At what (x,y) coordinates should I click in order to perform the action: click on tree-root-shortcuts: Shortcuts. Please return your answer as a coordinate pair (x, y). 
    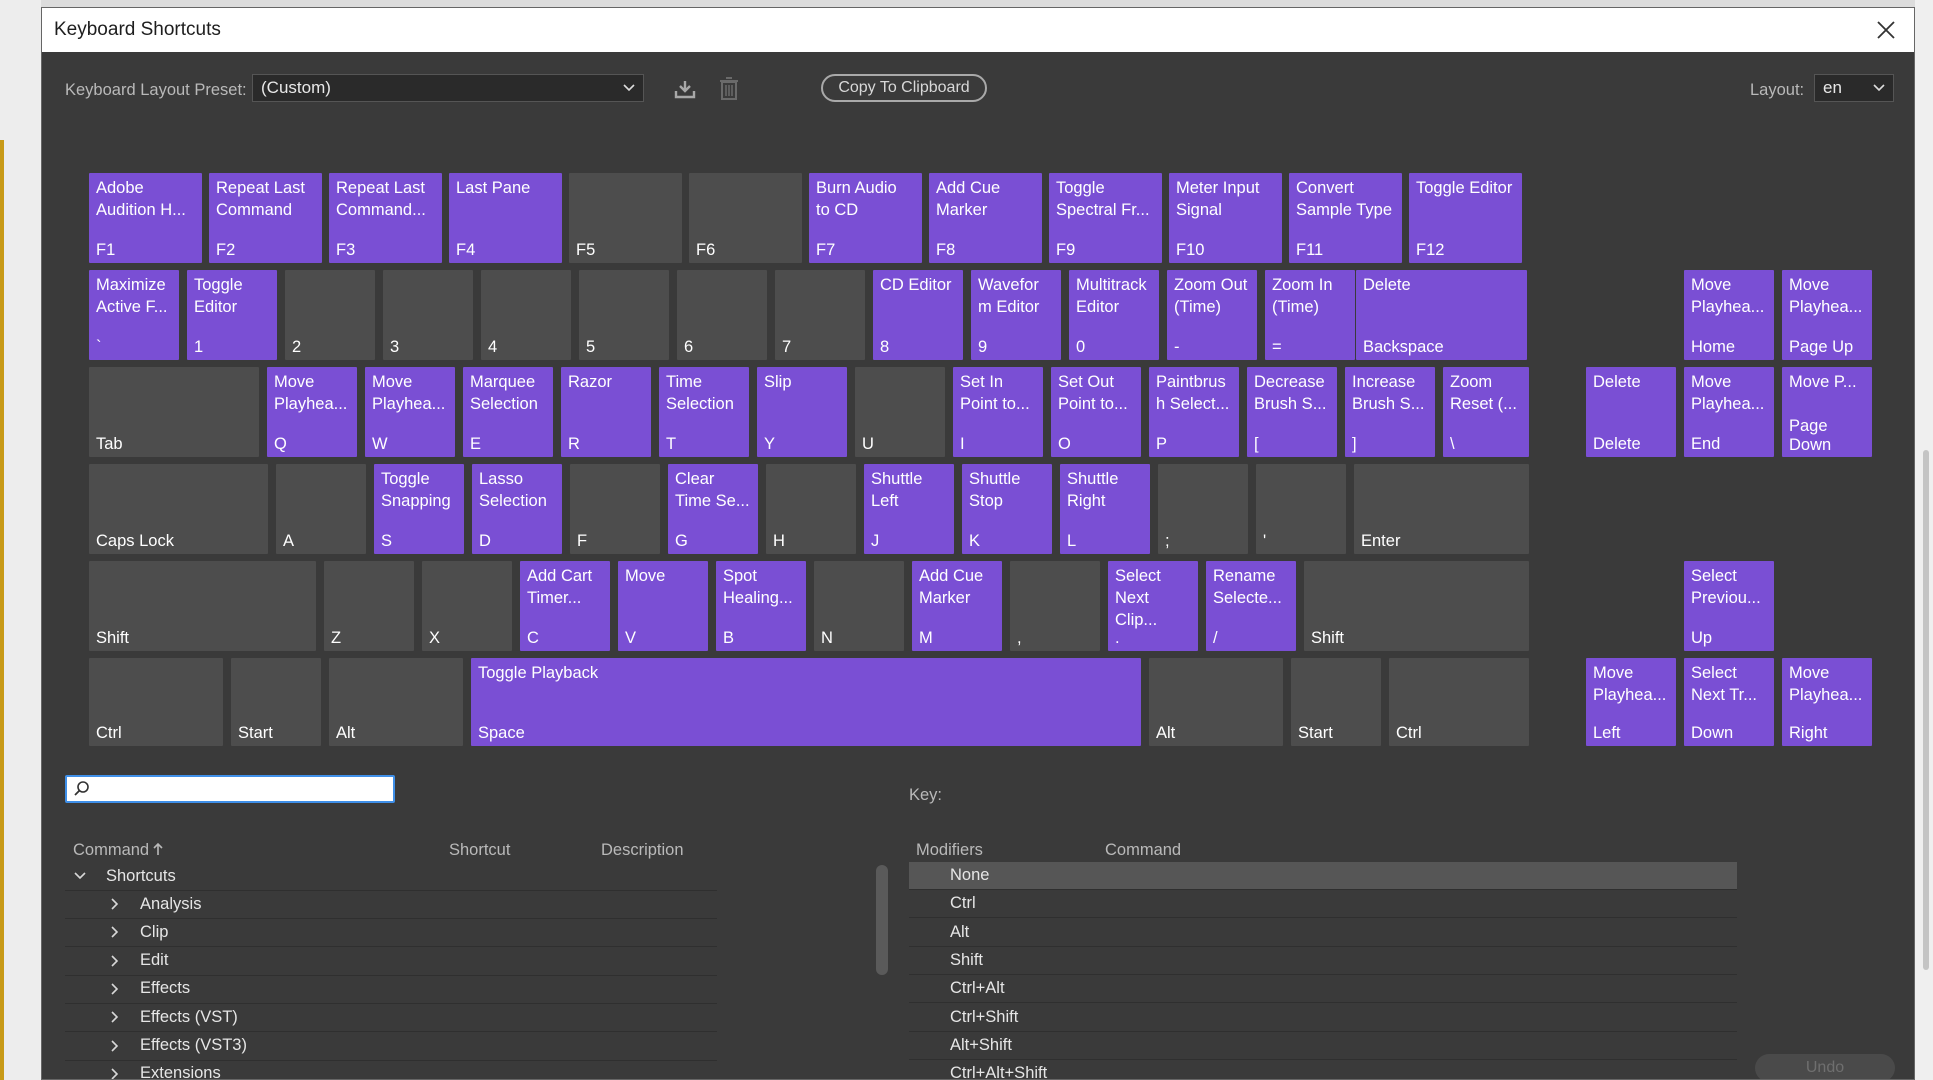
    Looking at the image, I should click on (391, 876).